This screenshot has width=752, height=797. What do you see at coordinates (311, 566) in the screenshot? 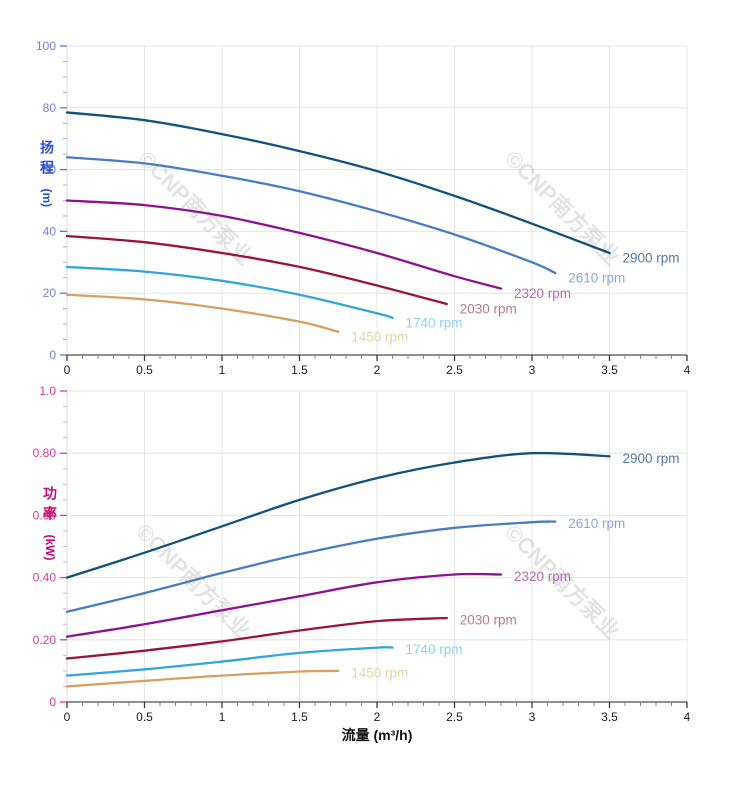
I see `power-curve-2610-rpm` at bounding box center [311, 566].